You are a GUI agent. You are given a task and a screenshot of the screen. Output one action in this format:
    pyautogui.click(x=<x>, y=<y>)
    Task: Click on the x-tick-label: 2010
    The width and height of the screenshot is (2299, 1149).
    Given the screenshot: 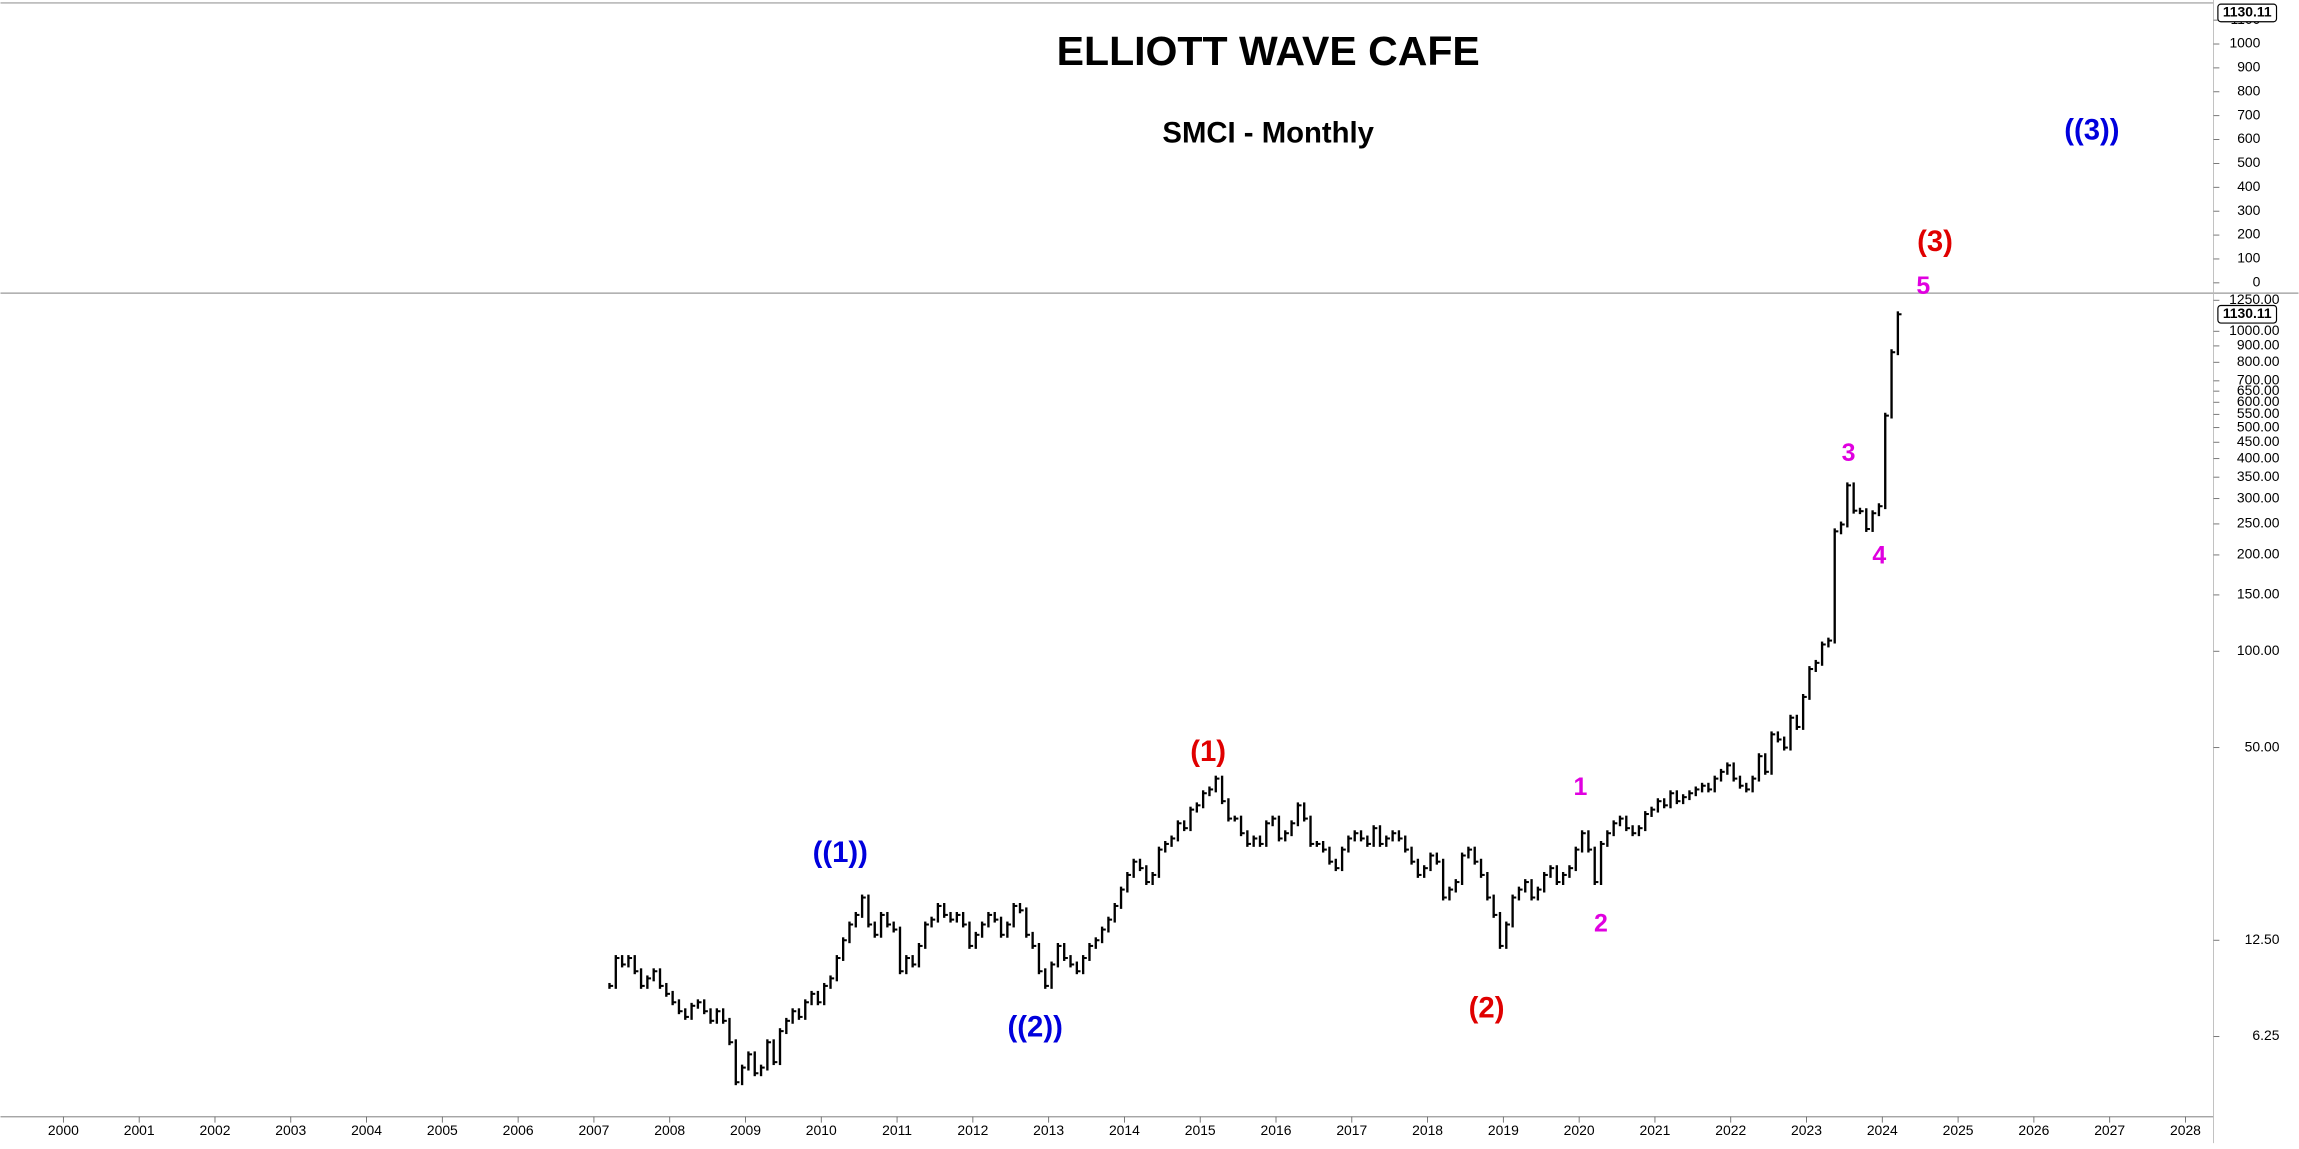 What is the action you would take?
    pyautogui.click(x=821, y=1130)
    